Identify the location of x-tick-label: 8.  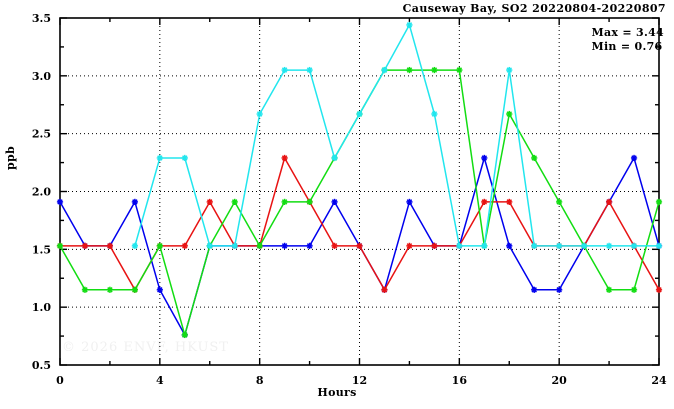
(260, 380).